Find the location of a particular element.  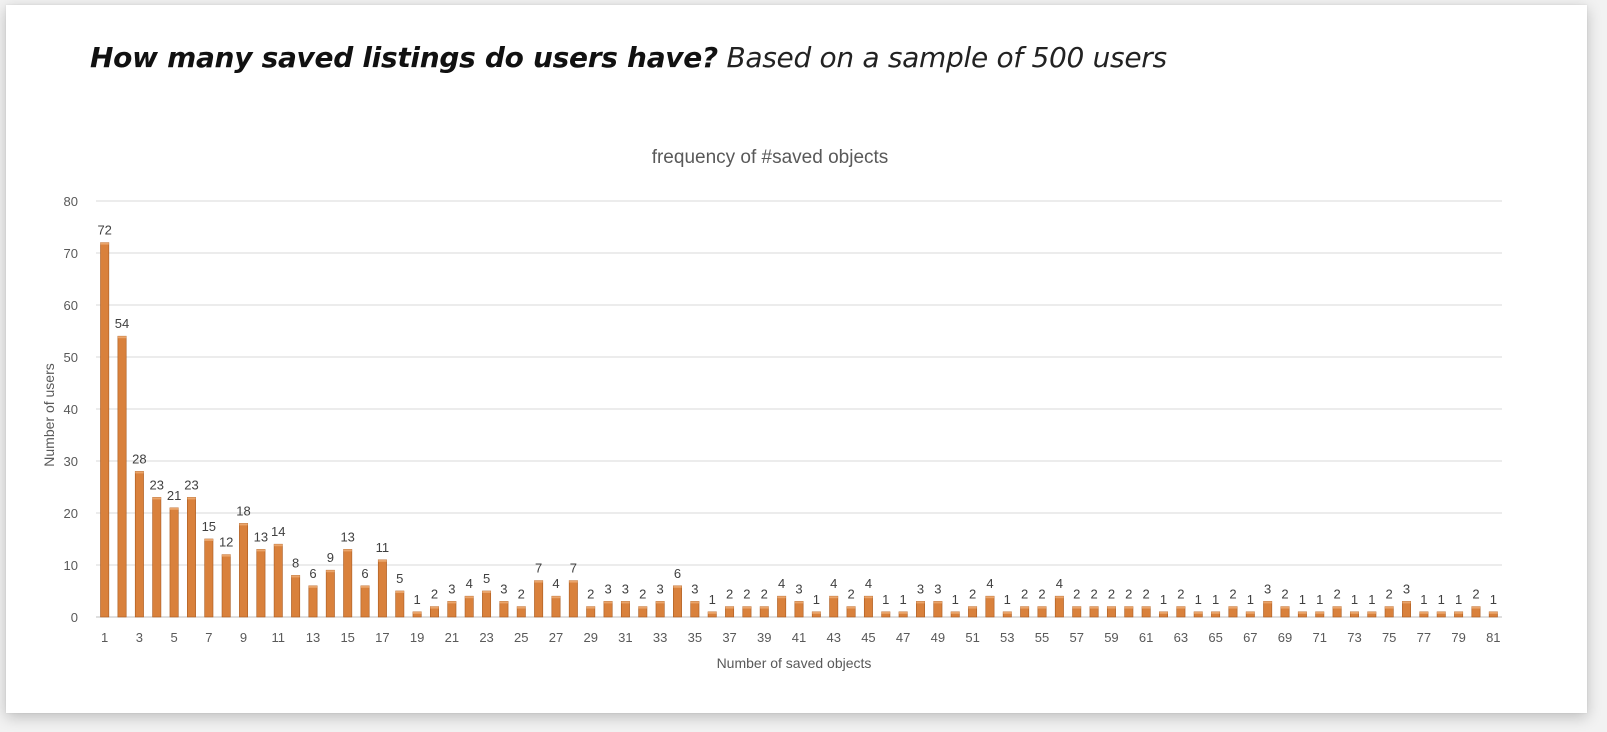

x-tick-label: 39 is located at coordinates (764, 637).